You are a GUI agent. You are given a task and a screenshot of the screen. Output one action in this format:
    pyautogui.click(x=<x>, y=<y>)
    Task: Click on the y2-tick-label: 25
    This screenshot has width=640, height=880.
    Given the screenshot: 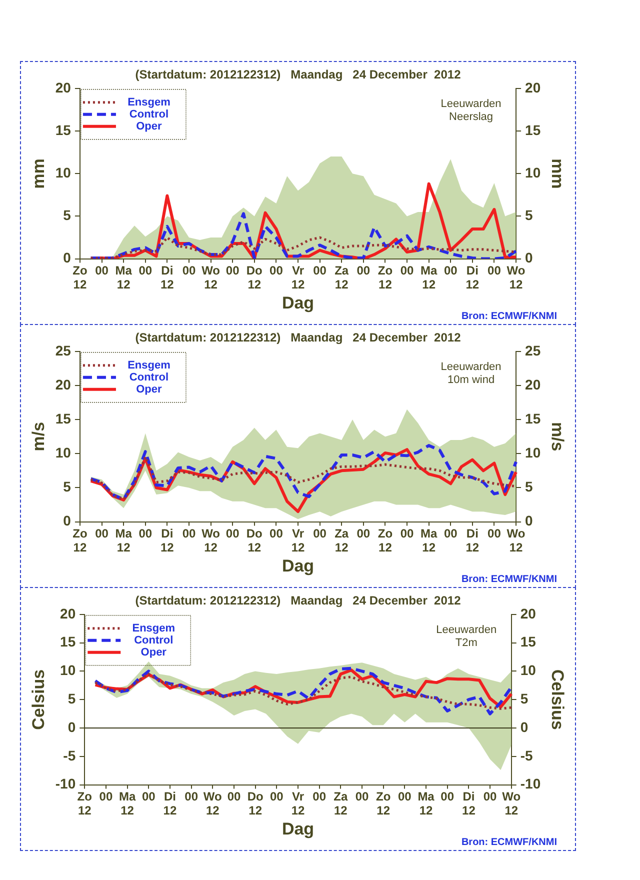 What is the action you would take?
    pyautogui.click(x=533, y=350)
    